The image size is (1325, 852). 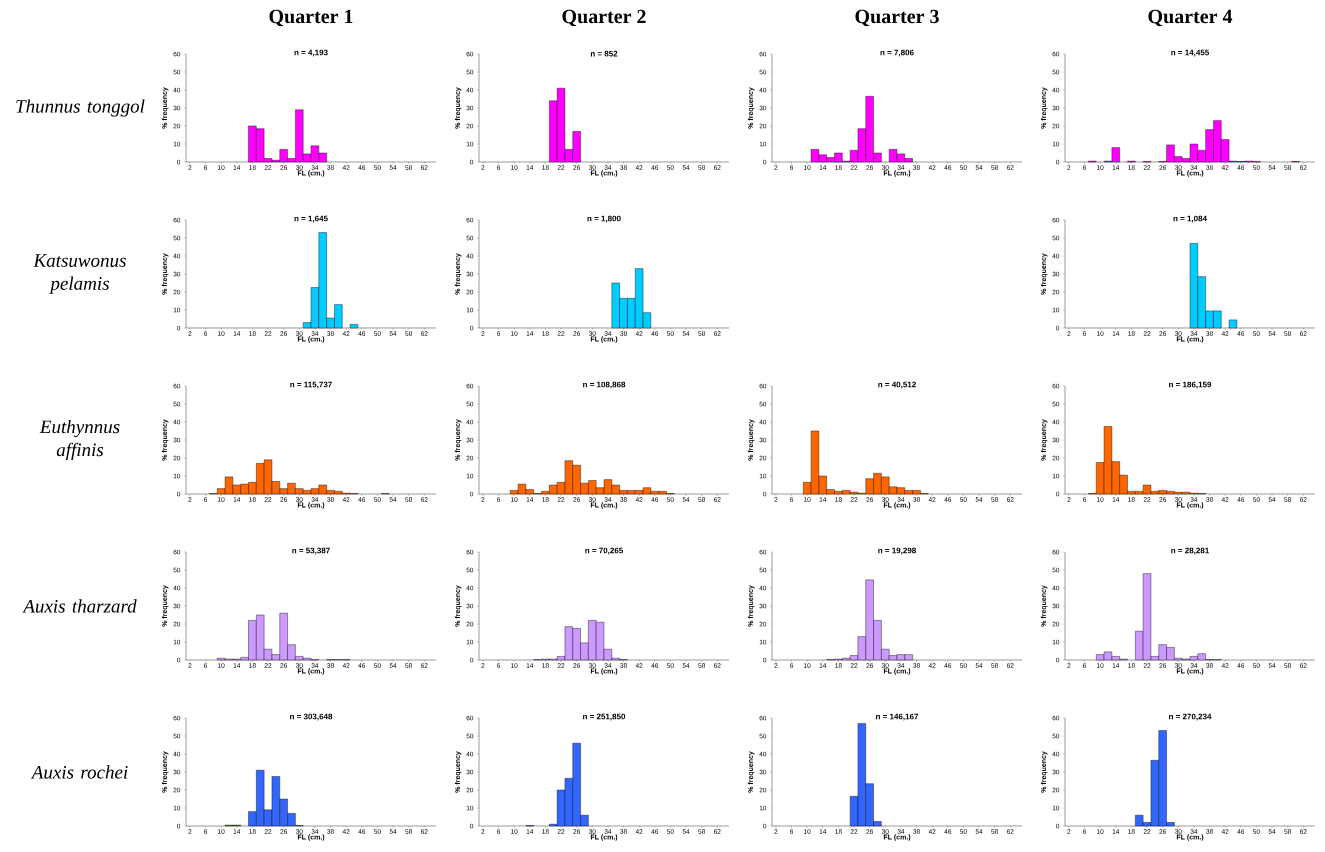 What do you see at coordinates (897, 385) in the screenshot?
I see `chart-title: n = 40,512` at bounding box center [897, 385].